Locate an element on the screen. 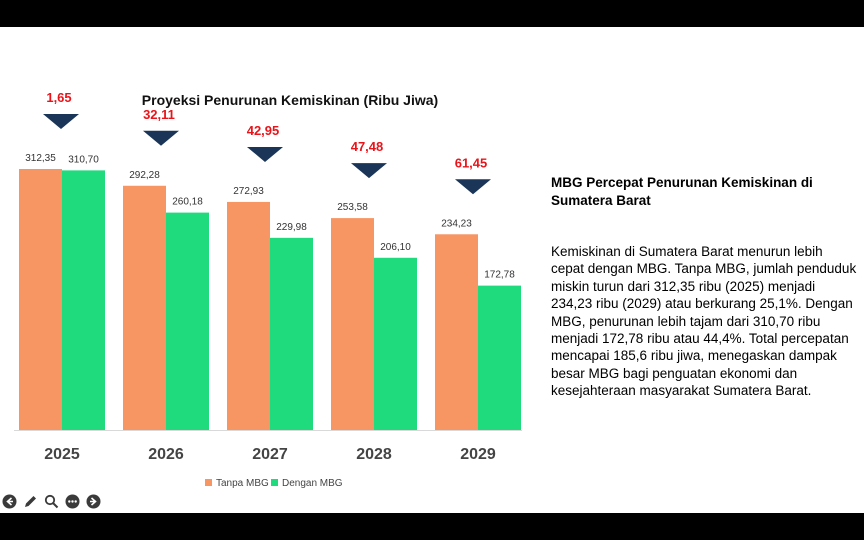 The height and width of the screenshot is (540, 864). next-icon is located at coordinates (93, 501).